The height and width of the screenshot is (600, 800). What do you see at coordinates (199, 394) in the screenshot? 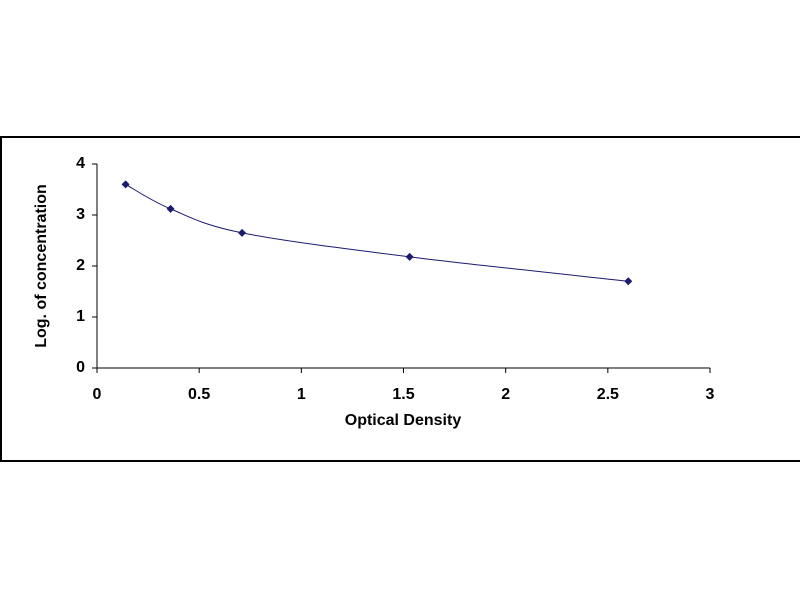
I see `x-tick-label: 0.5` at bounding box center [199, 394].